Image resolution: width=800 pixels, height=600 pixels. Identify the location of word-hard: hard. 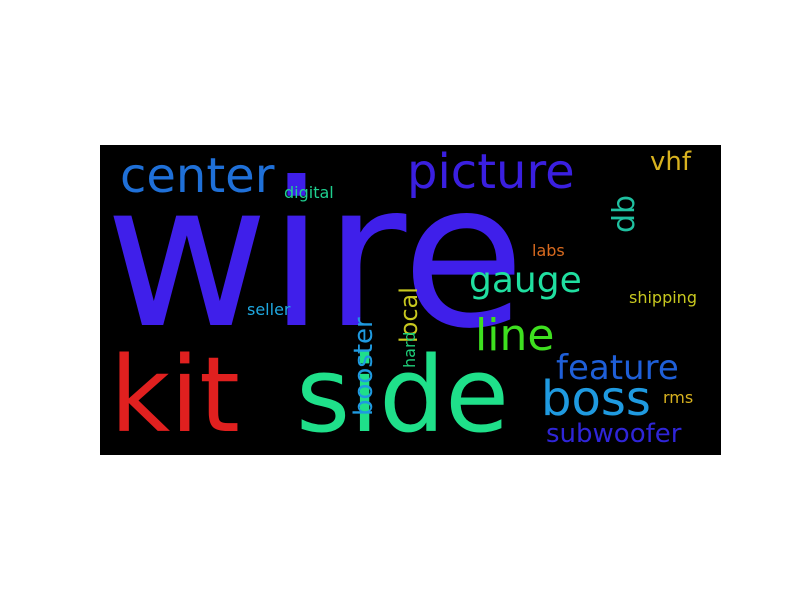
(409, 349).